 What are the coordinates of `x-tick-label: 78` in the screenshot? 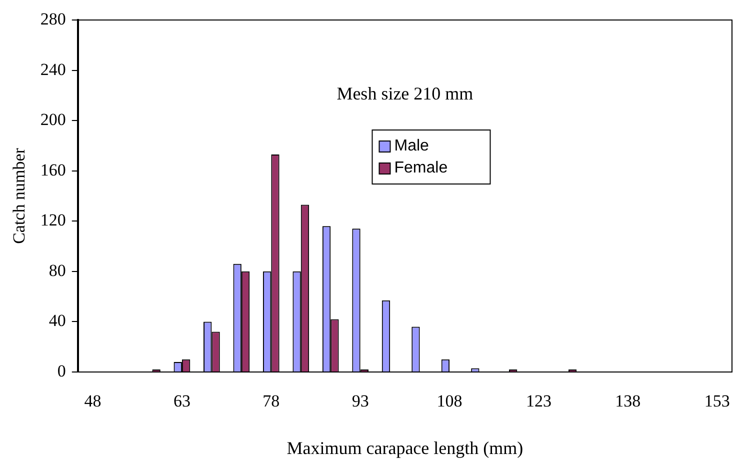 It's located at (271, 401).